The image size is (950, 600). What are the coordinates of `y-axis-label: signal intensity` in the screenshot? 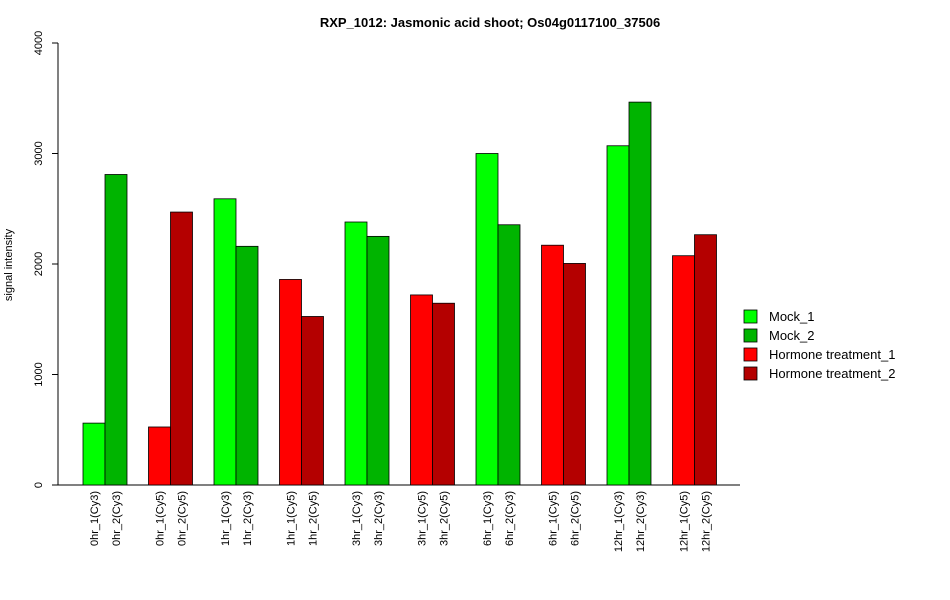 It's located at (9, 264).